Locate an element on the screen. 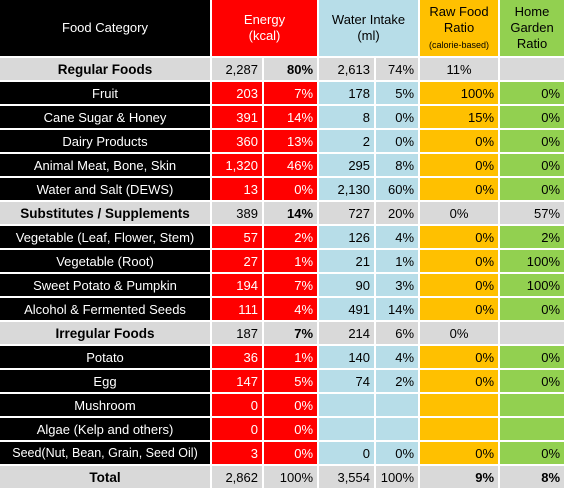 The image size is (565, 490). water-value: 74 is located at coordinates (347, 381).